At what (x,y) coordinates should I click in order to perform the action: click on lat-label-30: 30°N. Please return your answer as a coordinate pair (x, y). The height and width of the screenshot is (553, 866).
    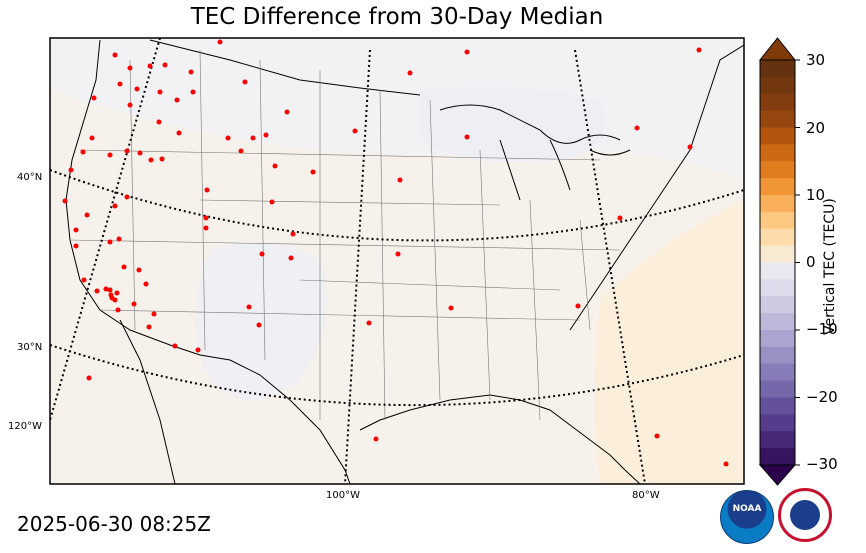
    Looking at the image, I should click on (30, 347).